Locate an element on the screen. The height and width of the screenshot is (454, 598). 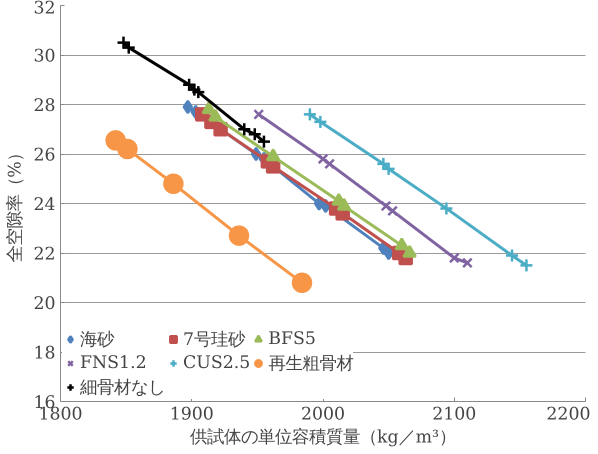
y-tick-label: 22 is located at coordinates (44, 254).